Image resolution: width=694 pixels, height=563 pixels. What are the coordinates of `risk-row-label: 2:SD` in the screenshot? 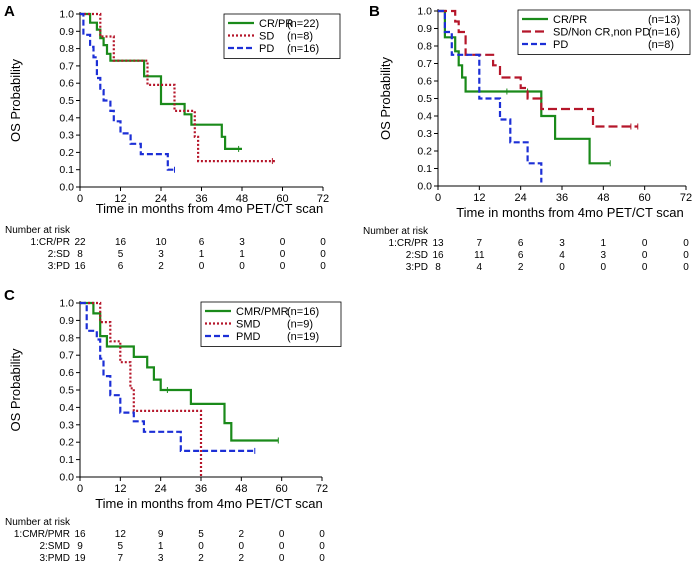 It's located at (417, 255).